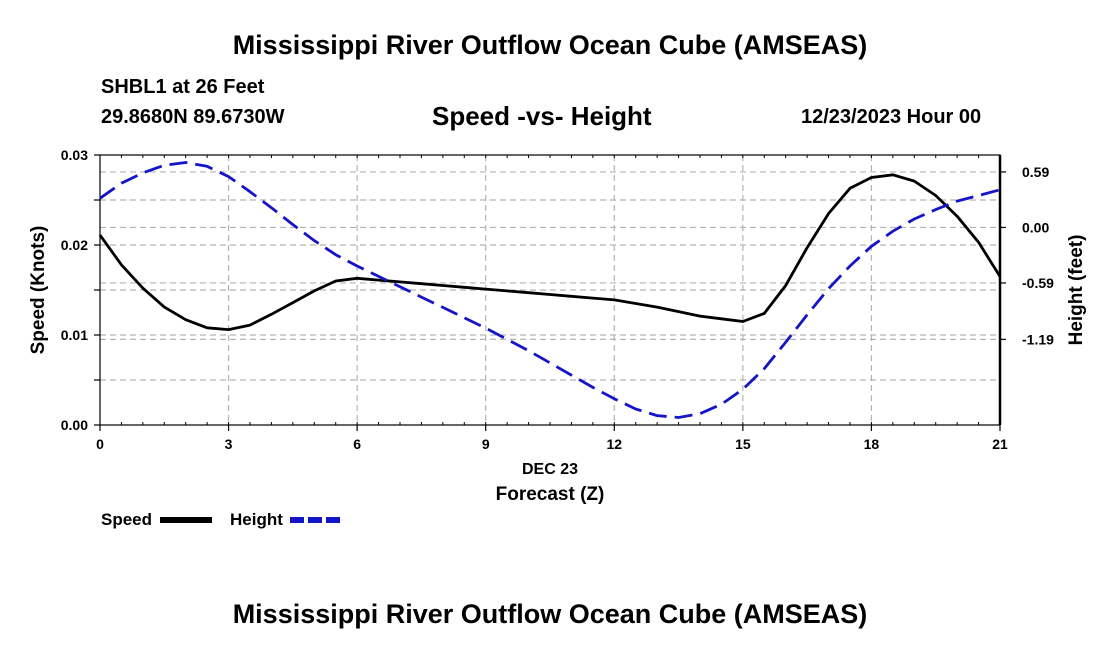 This screenshot has height=650, width=1100. What do you see at coordinates (127, 519) in the screenshot?
I see `legend-speed-label: Speed` at bounding box center [127, 519].